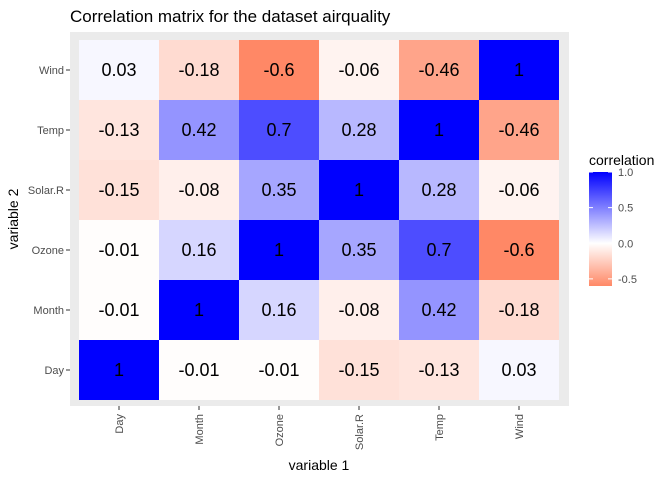  I want to click on y-tick-label: Ozone, so click(48, 251).